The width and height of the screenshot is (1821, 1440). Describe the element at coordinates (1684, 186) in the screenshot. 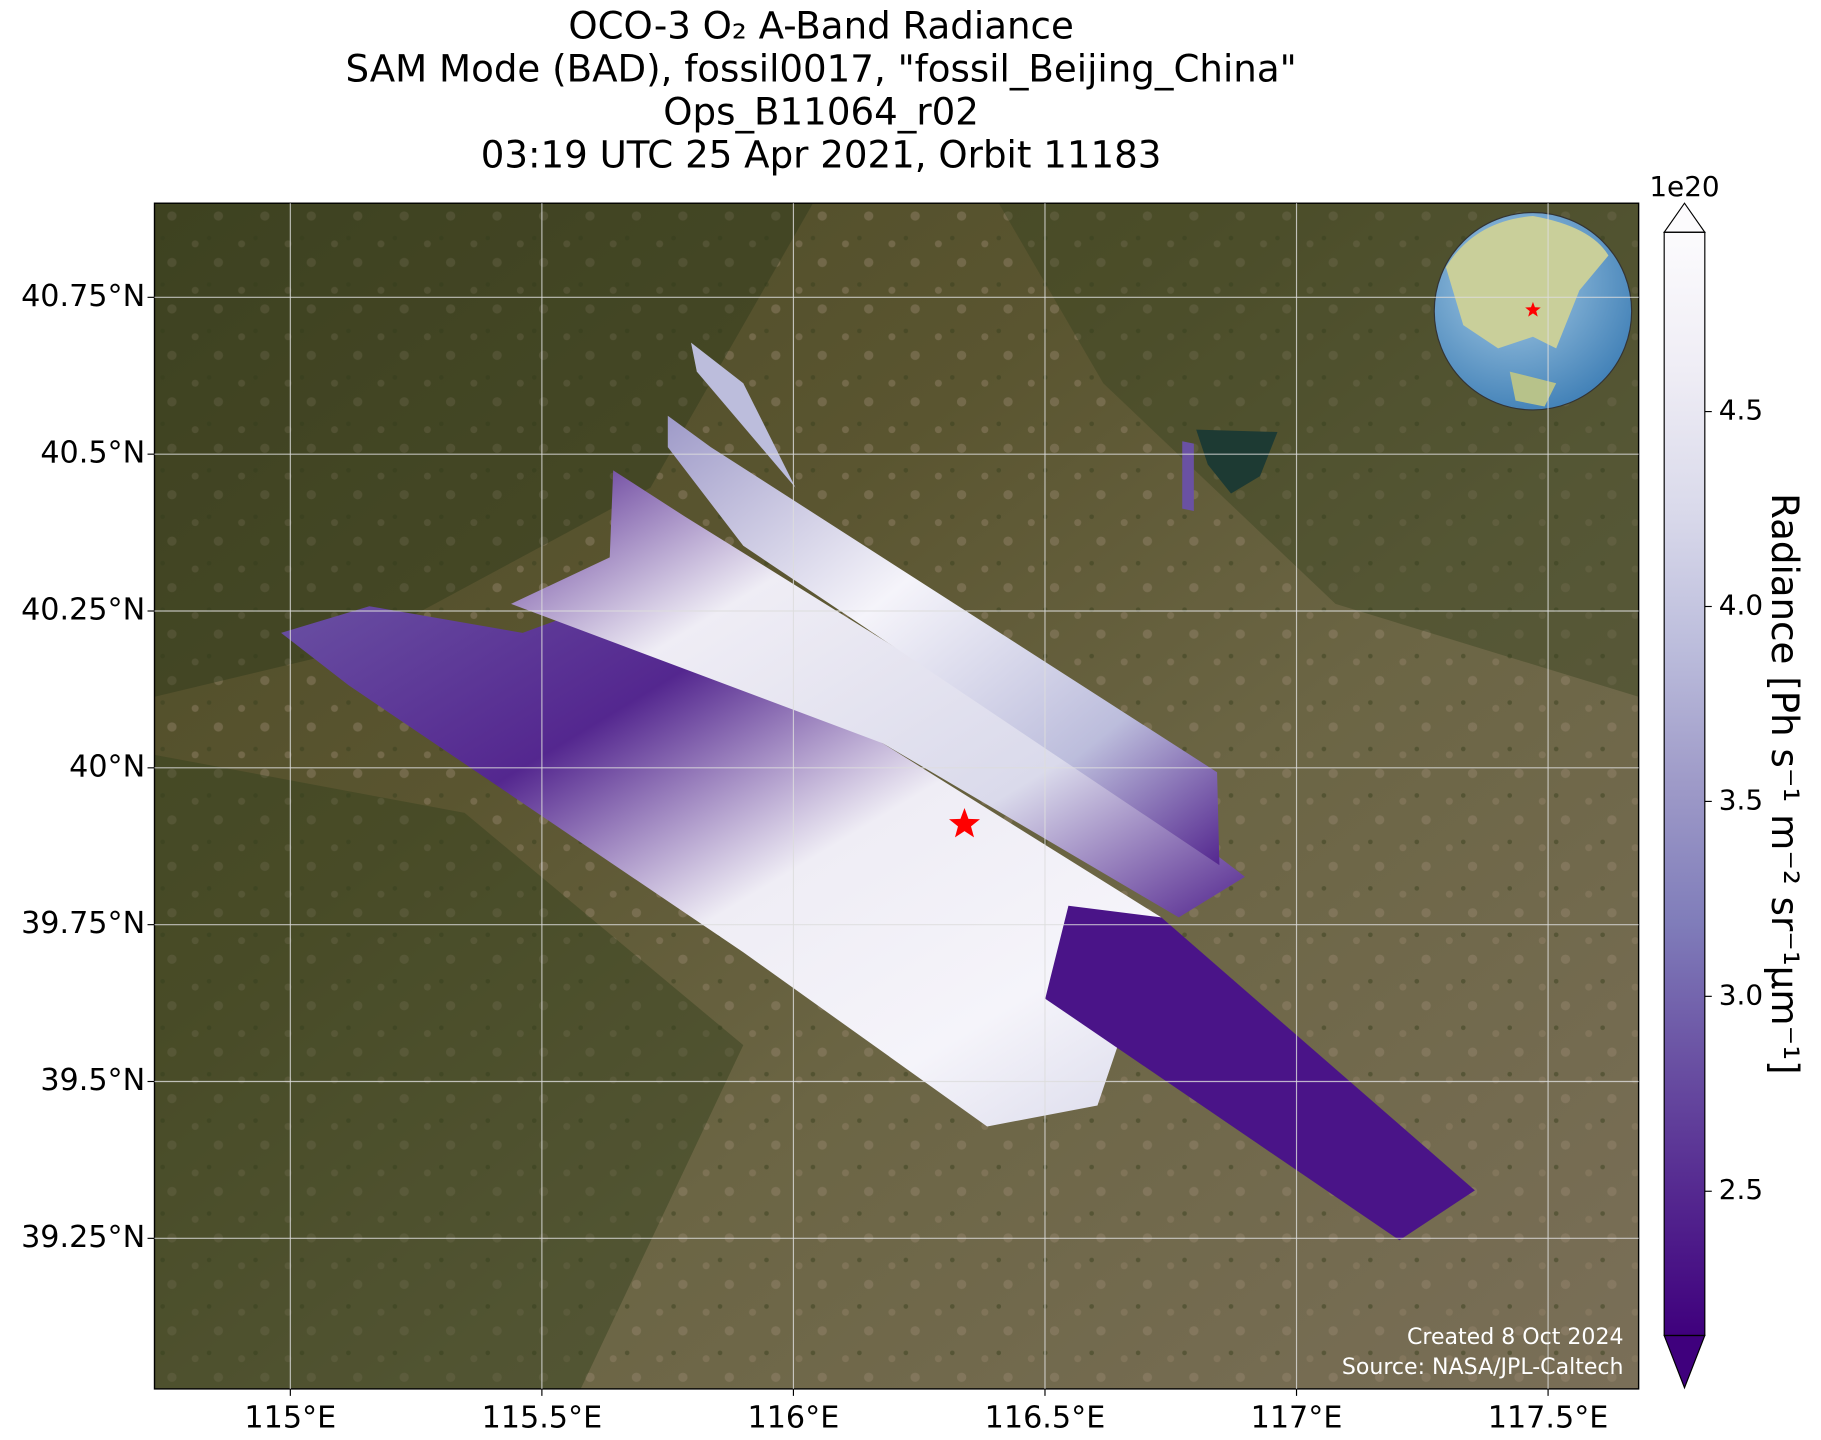

I see `colorbar-offset: 1e20` at that location.